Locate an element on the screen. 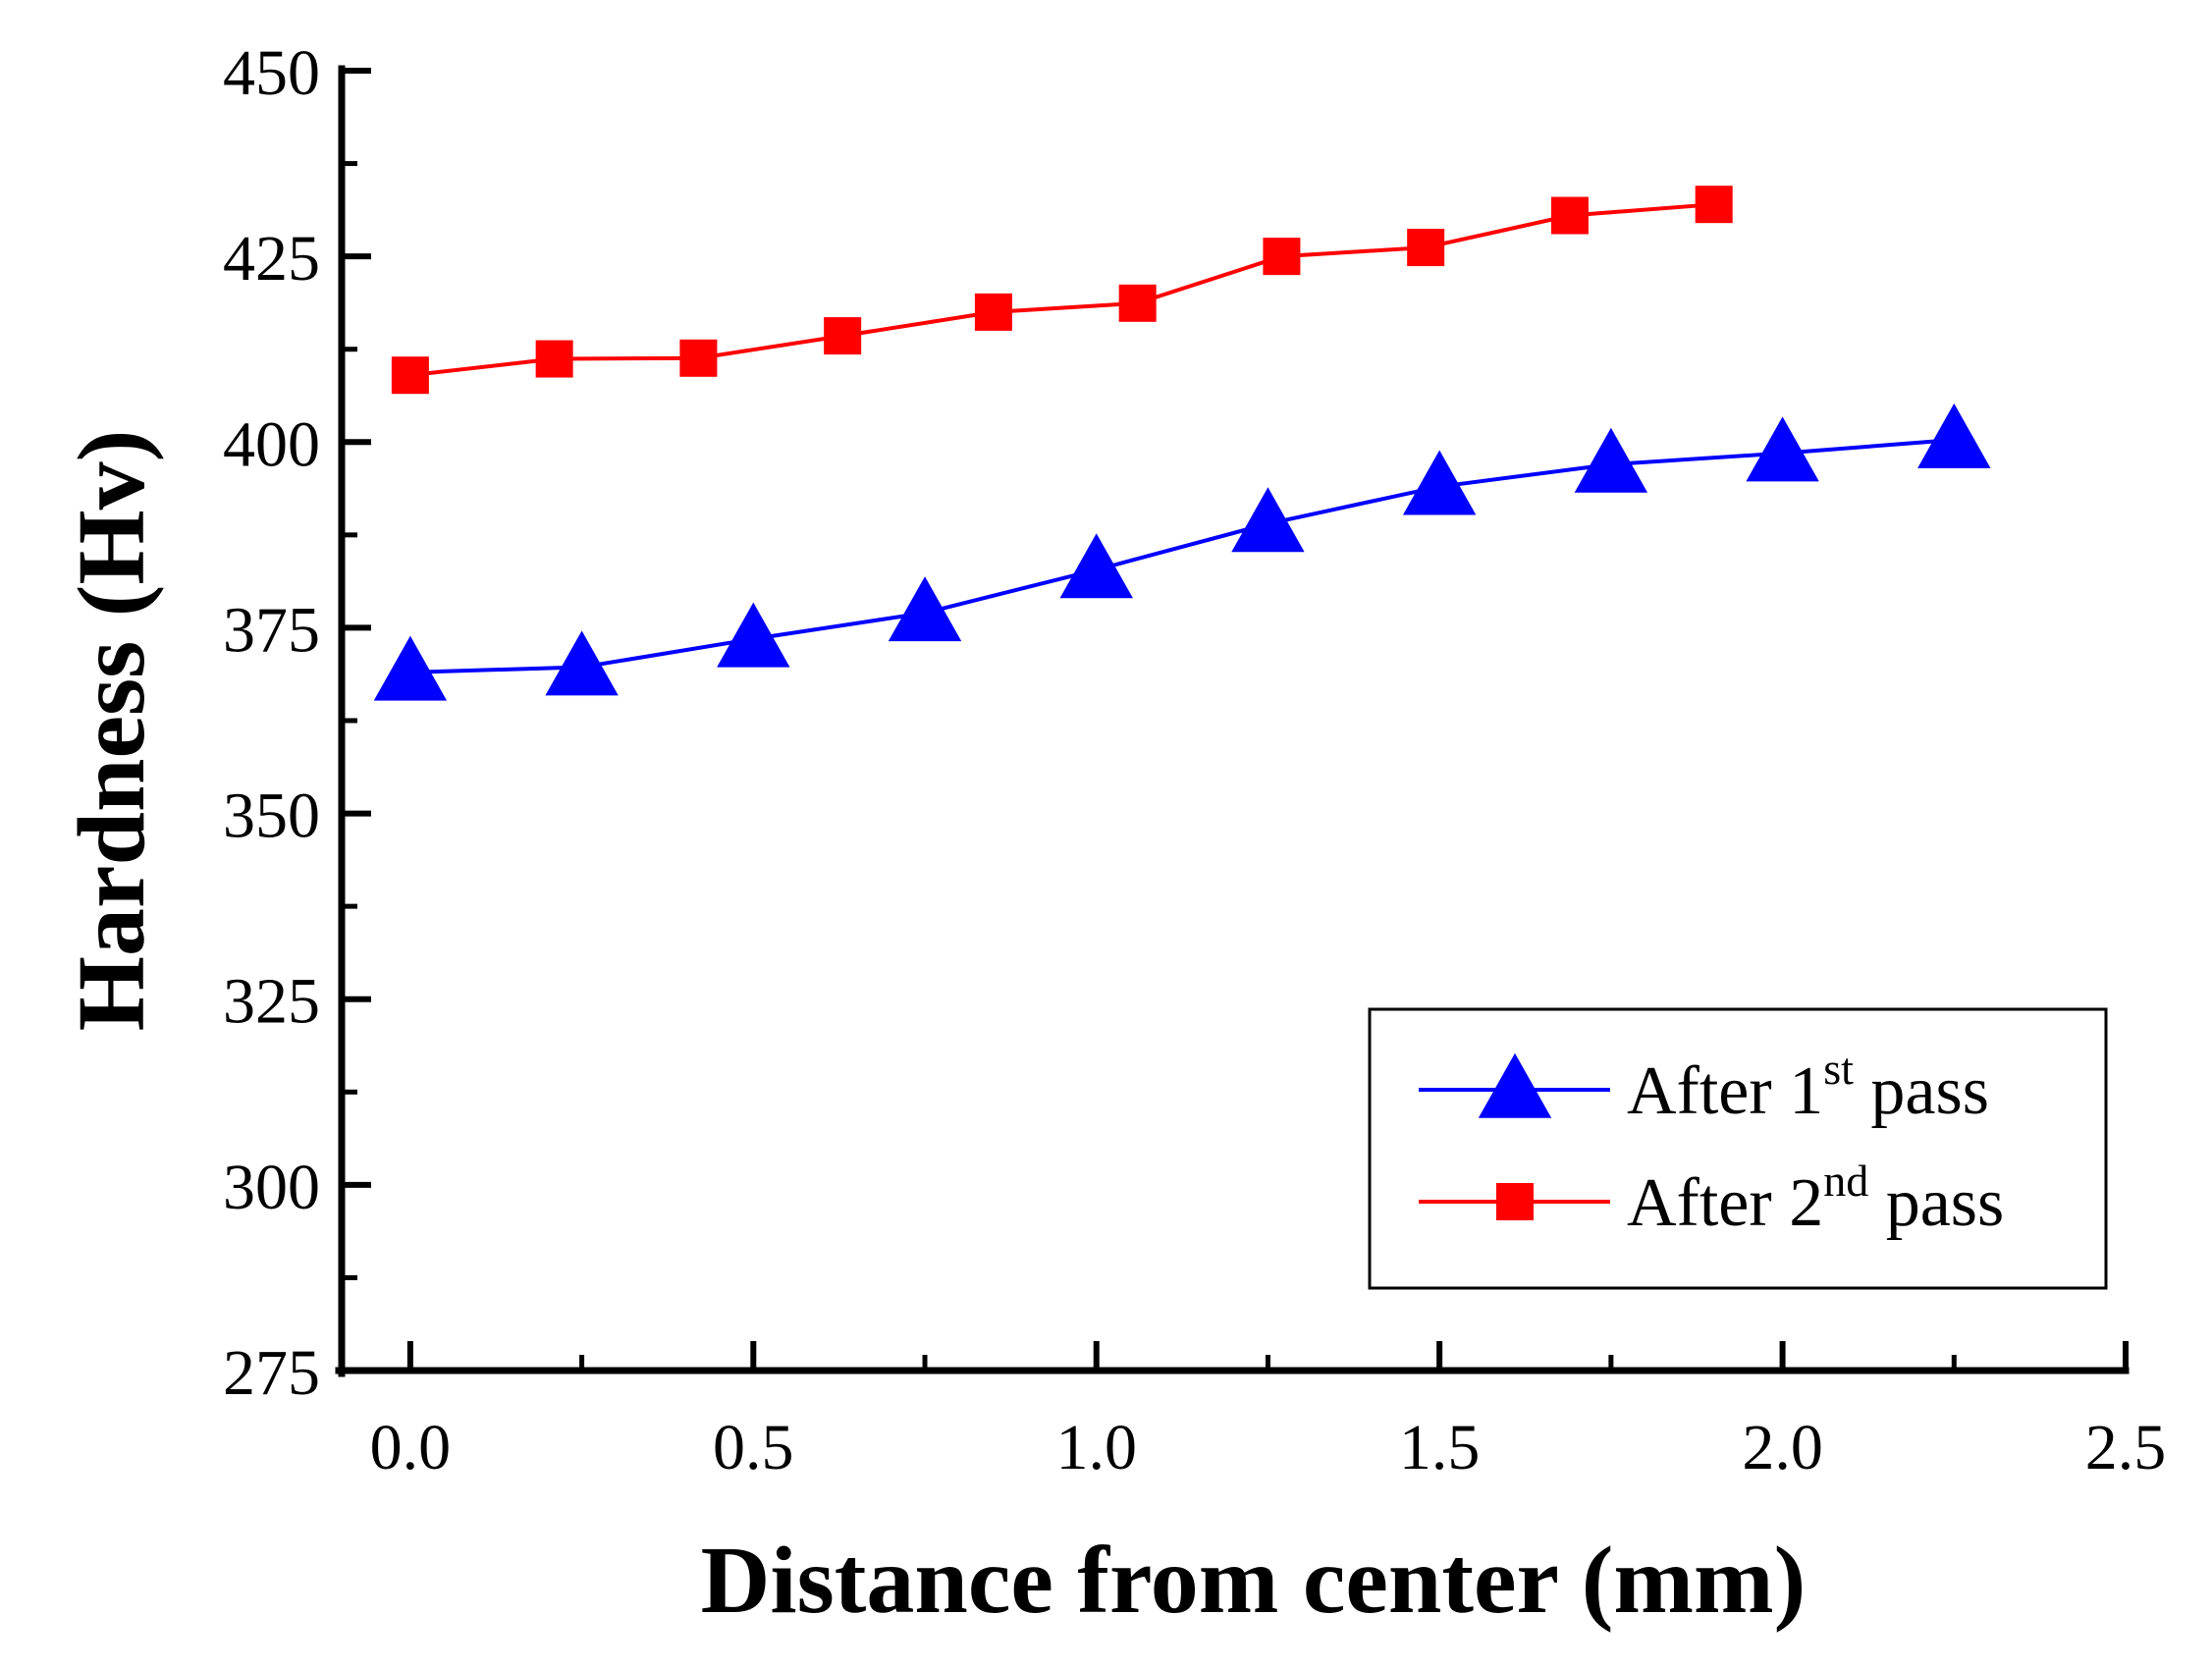 Image resolution: width=2212 pixels, height=1669 pixels. y-tick-label: 450 is located at coordinates (271, 73).